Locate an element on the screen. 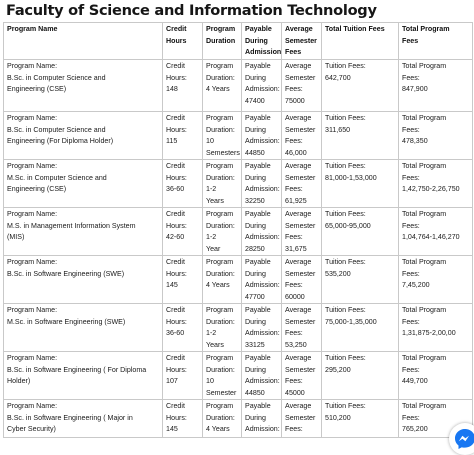 The image size is (474, 455). header-total-tuition-fees: Total Tuition Fees is located at coordinates (360, 41).